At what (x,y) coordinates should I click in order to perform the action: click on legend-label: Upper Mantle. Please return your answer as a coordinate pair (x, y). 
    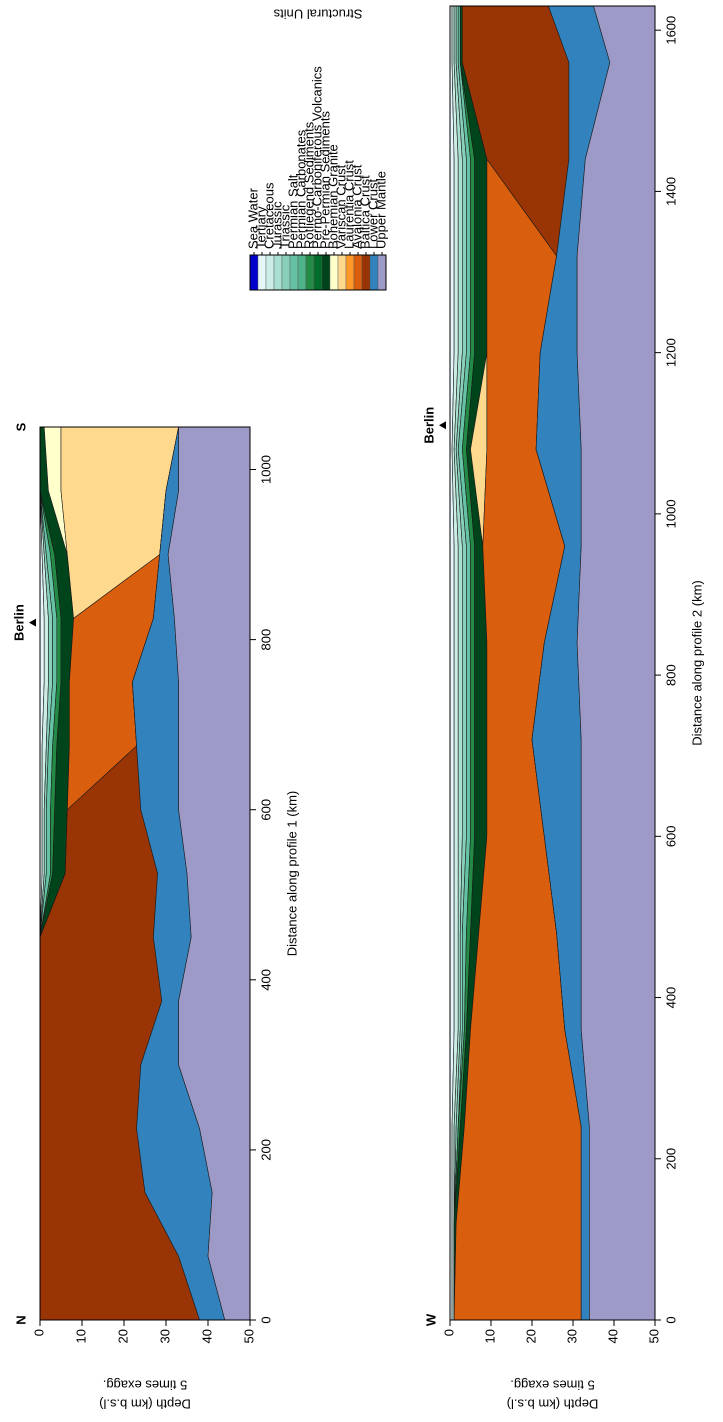
    Looking at the image, I should click on (380, 210).